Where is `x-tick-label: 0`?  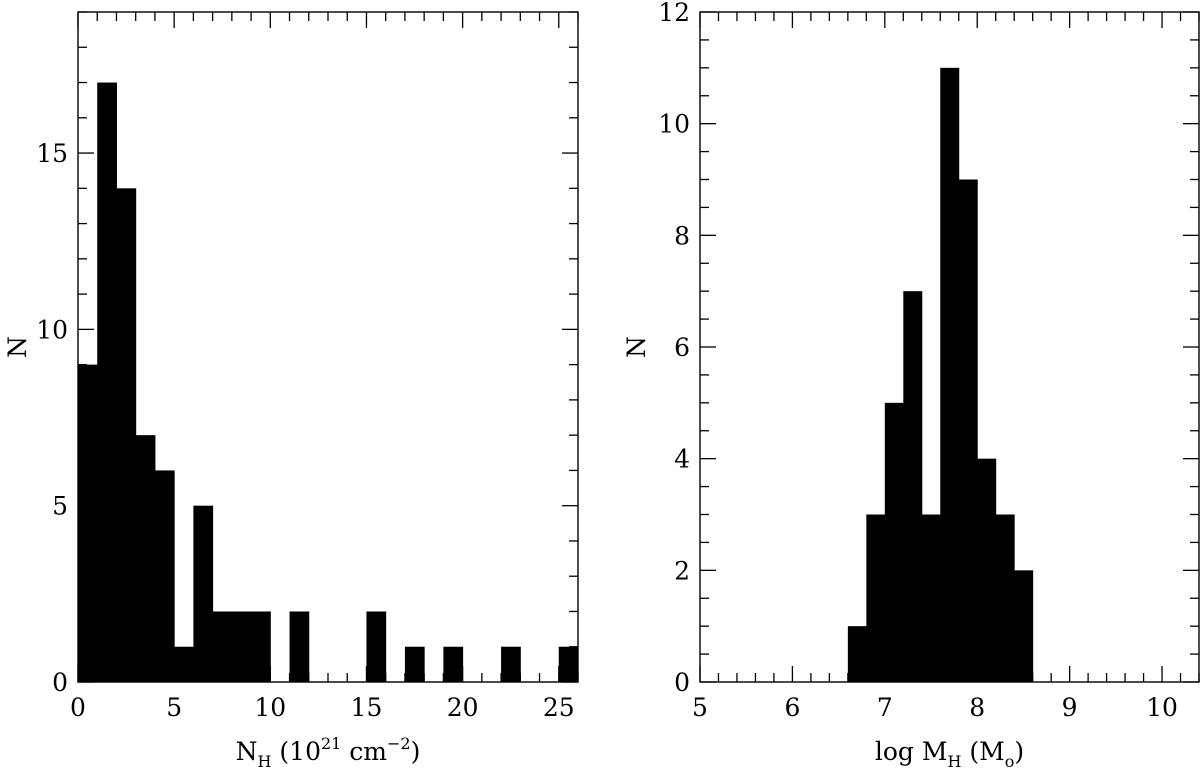
x-tick-label: 0 is located at coordinates (78, 707).